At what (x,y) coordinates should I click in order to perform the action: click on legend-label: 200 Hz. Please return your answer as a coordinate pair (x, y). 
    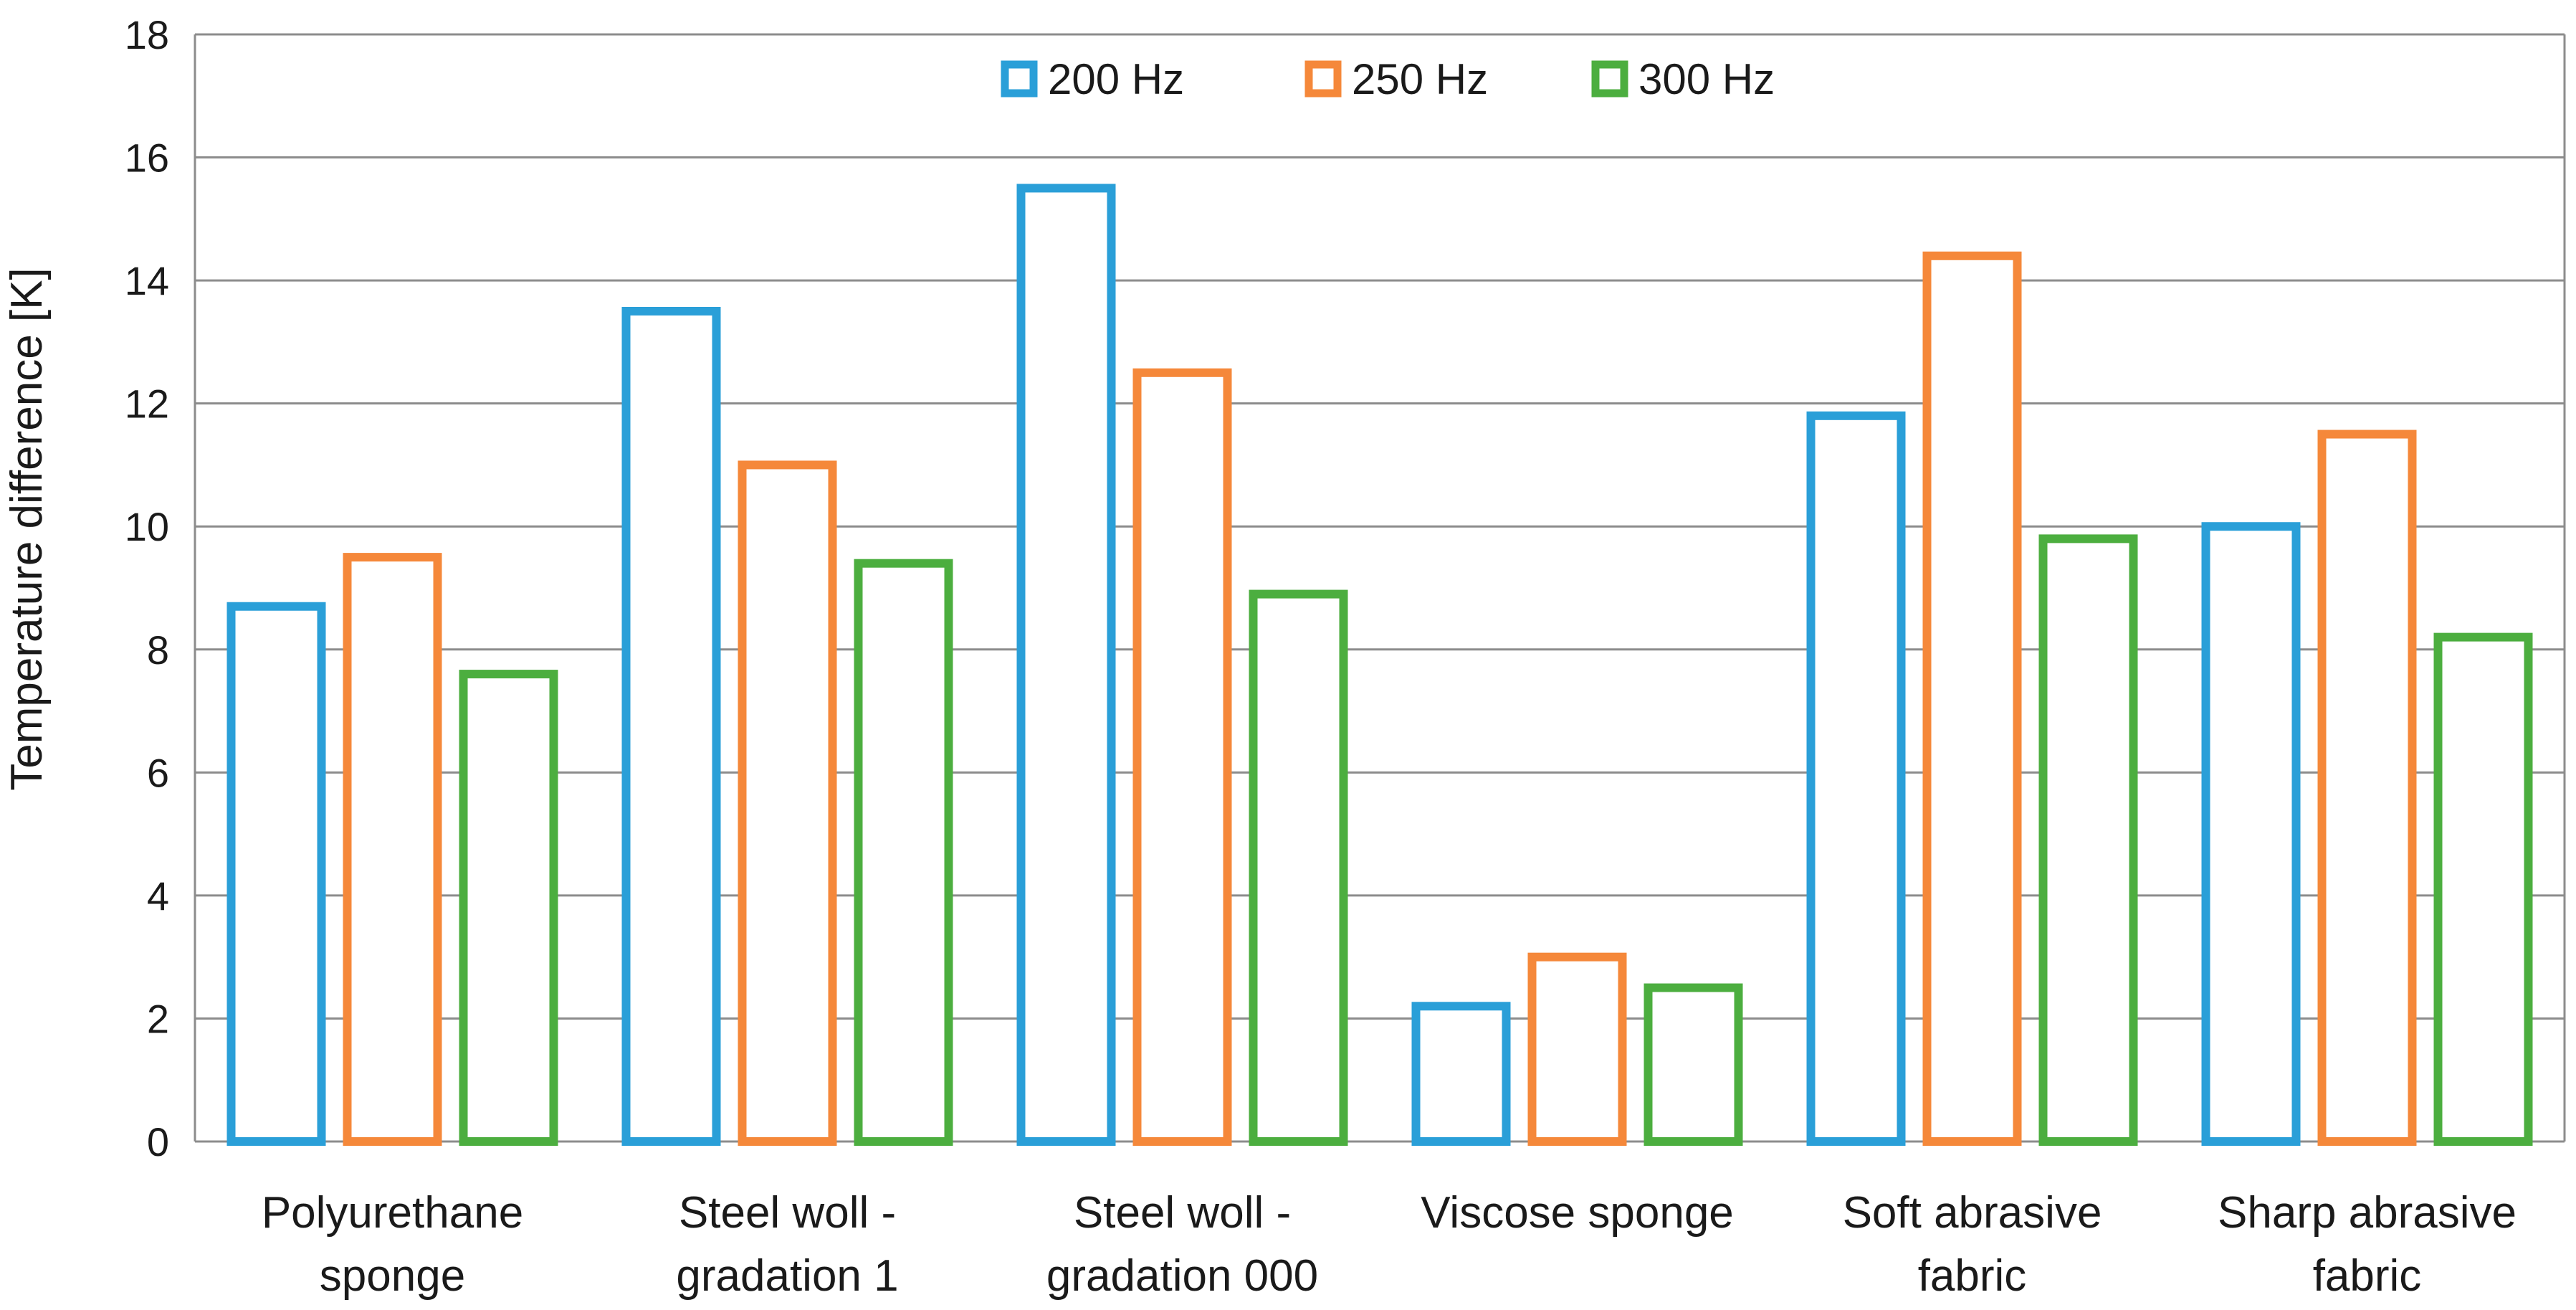
    Looking at the image, I should click on (1116, 79).